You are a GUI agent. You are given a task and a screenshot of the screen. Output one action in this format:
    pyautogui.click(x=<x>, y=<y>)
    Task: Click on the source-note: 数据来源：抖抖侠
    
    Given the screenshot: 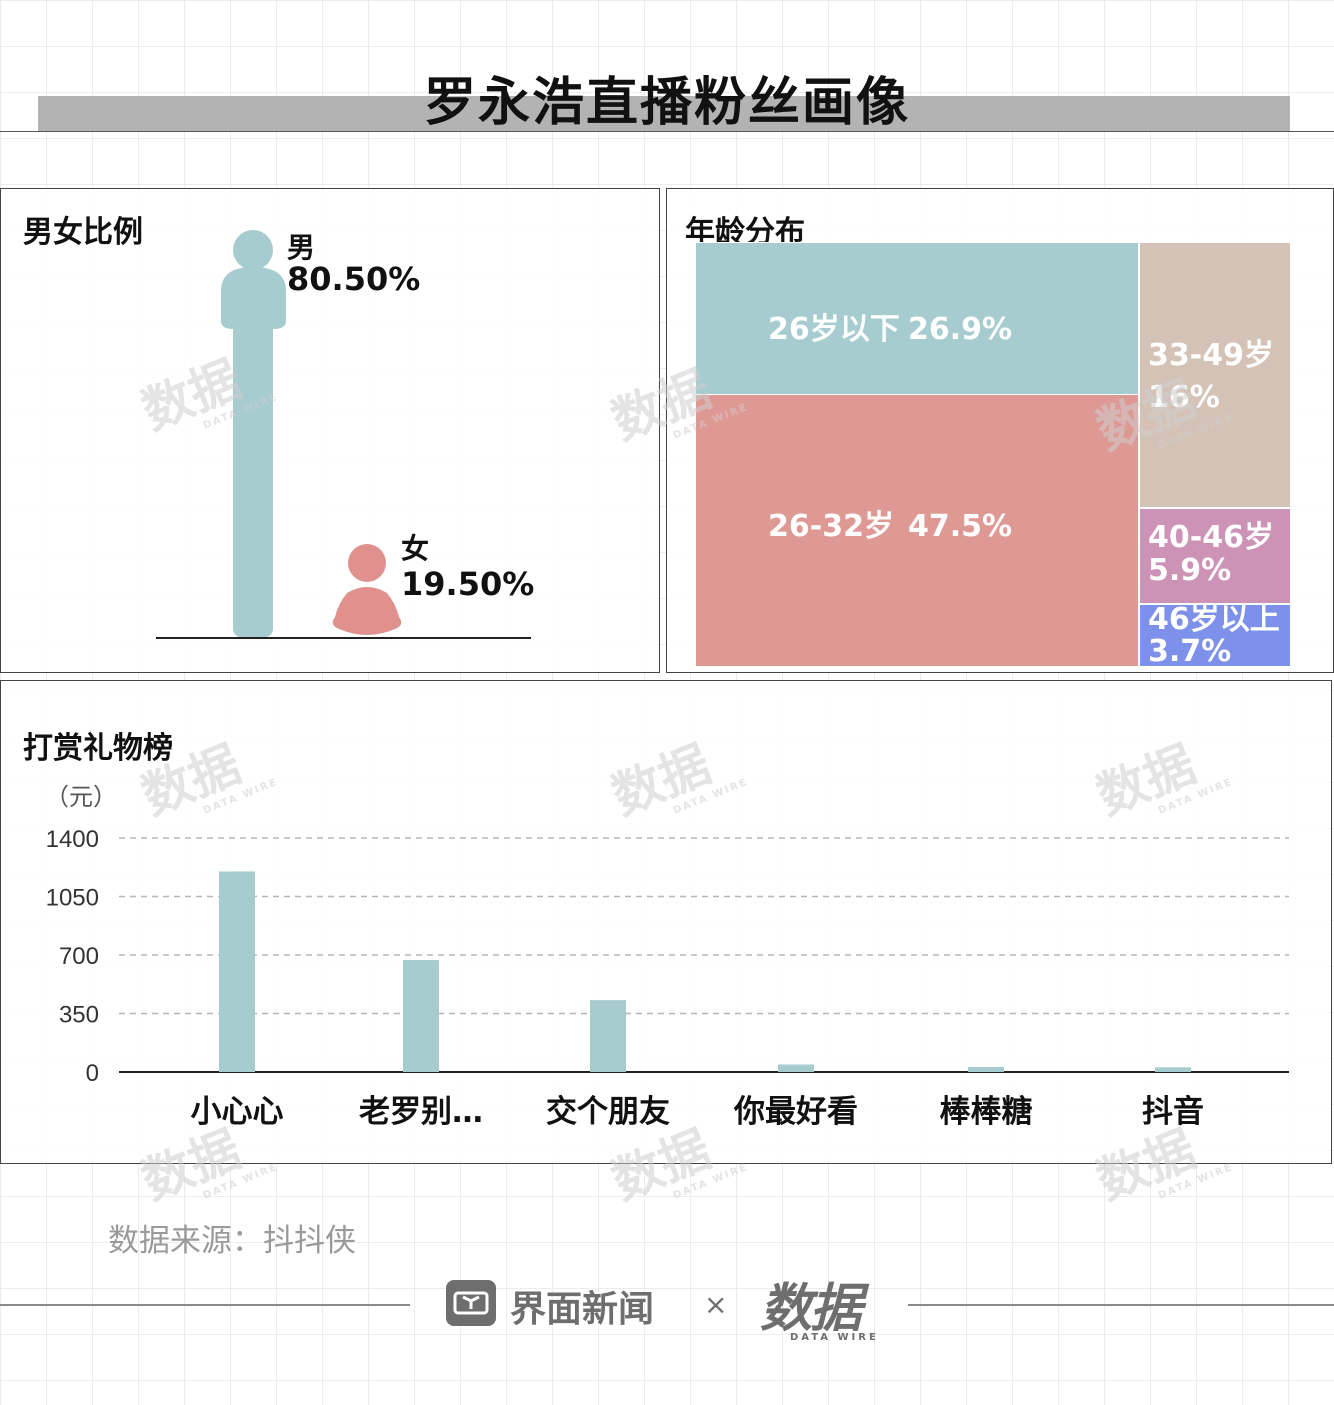 What is the action you would take?
    pyautogui.click(x=232, y=1241)
    